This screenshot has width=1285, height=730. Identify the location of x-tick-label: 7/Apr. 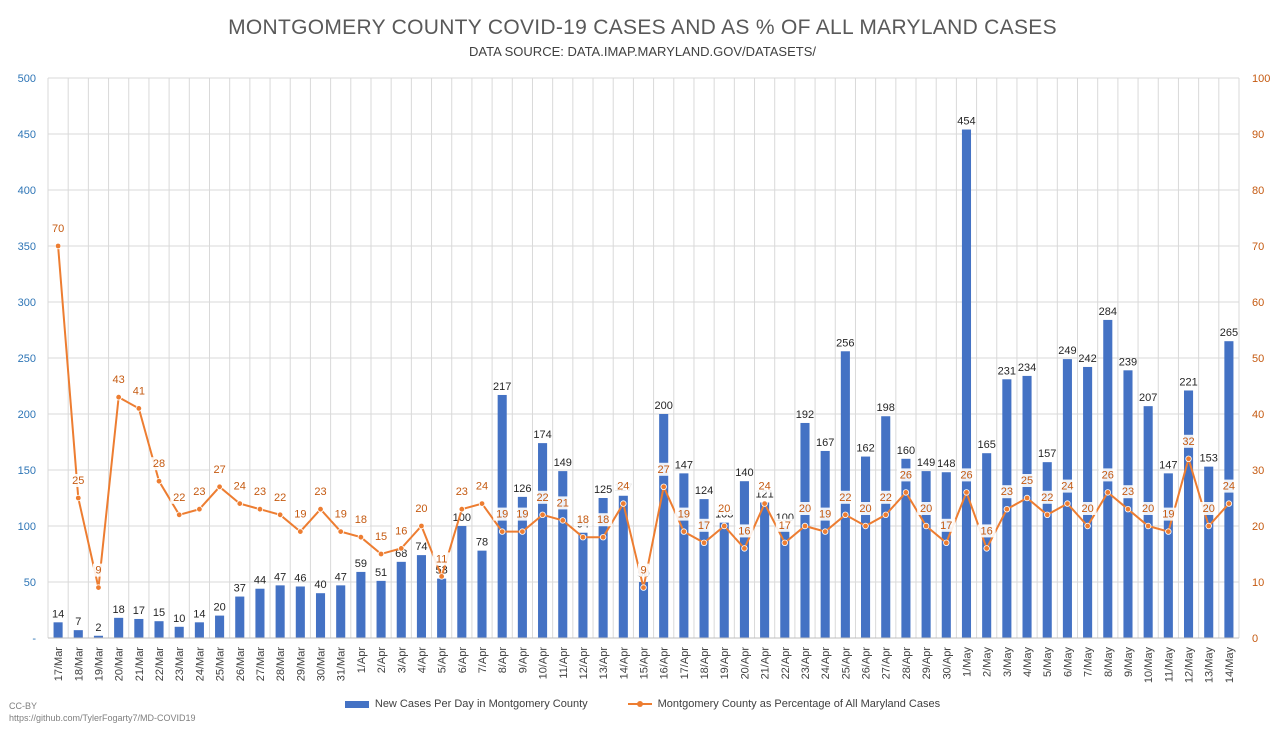
(483, 660).